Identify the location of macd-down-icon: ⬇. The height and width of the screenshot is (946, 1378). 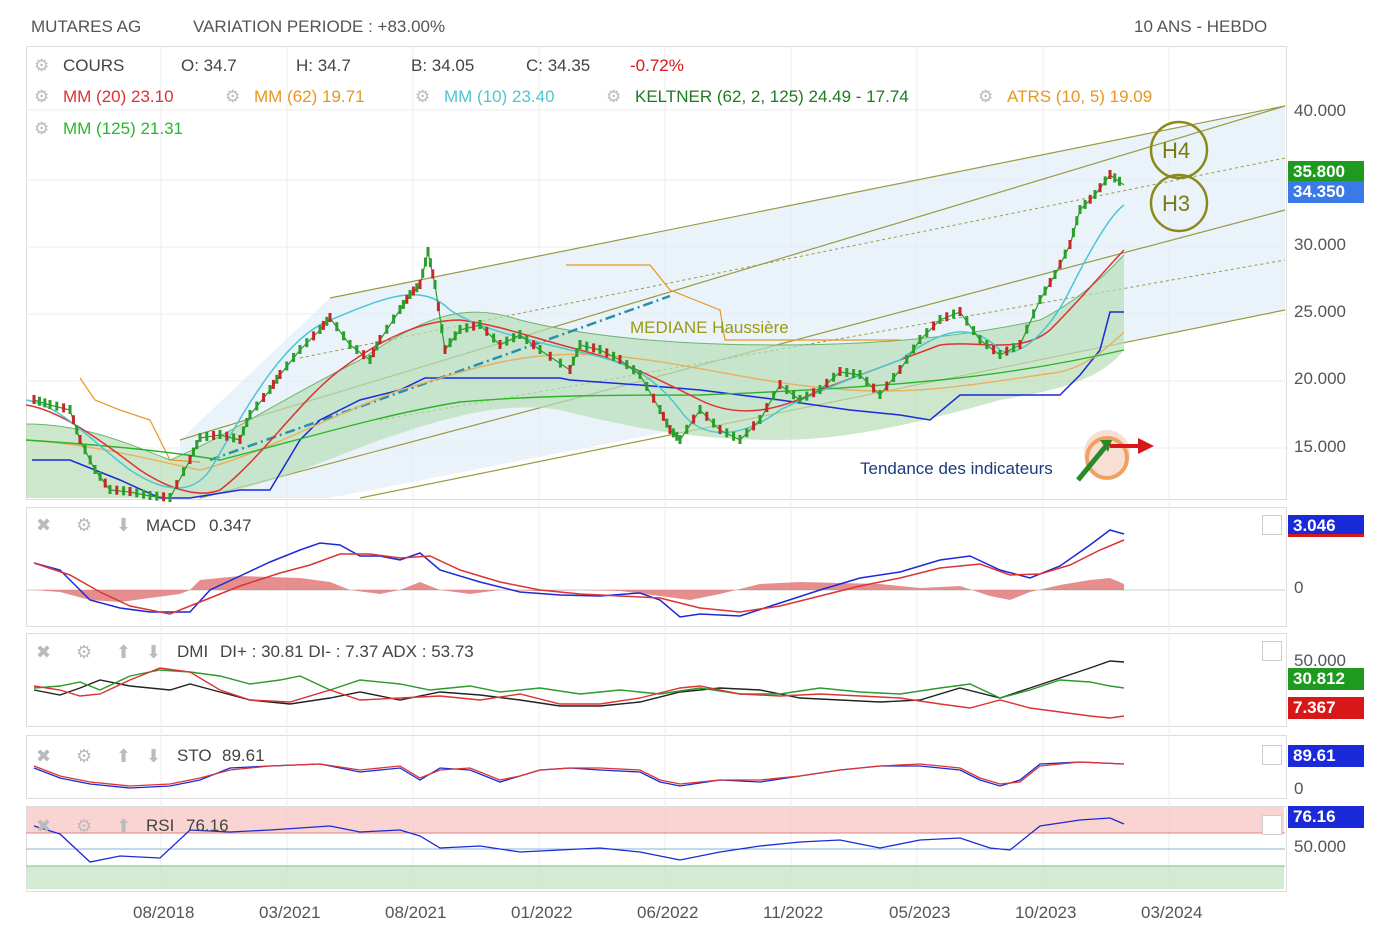
(124, 525).